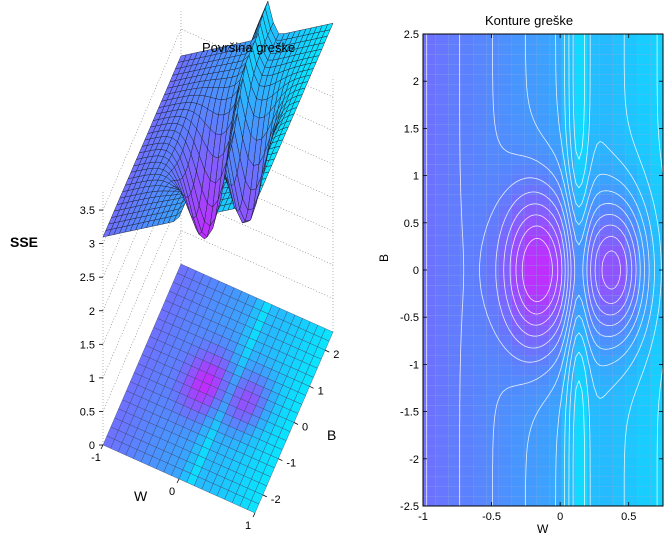 The width and height of the screenshot is (670, 537). Describe the element at coordinates (411, 35) in the screenshot. I see `y-tick-label: 2.5` at that location.